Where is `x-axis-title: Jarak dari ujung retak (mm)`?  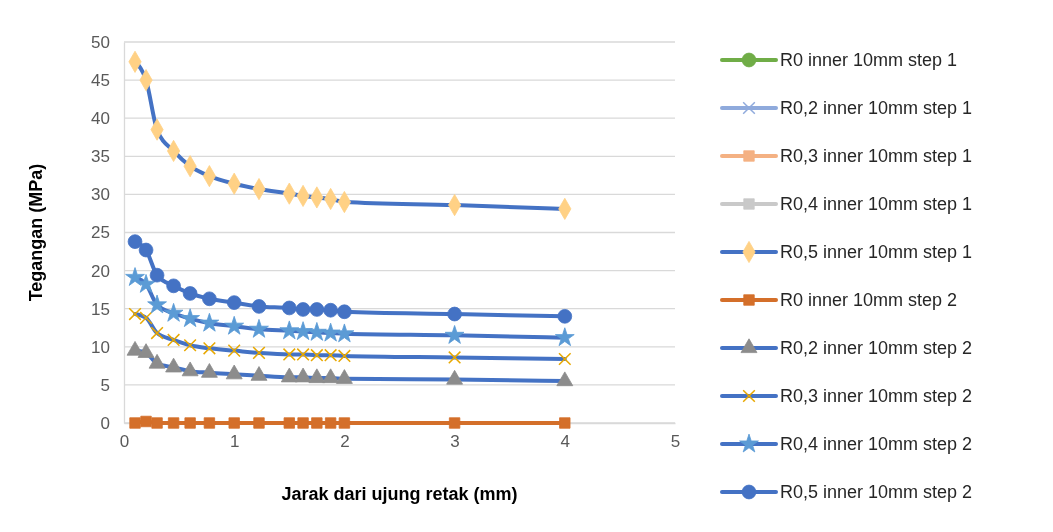
x-axis-title: Jarak dari ujung retak (mm) is located at coordinates (399, 494).